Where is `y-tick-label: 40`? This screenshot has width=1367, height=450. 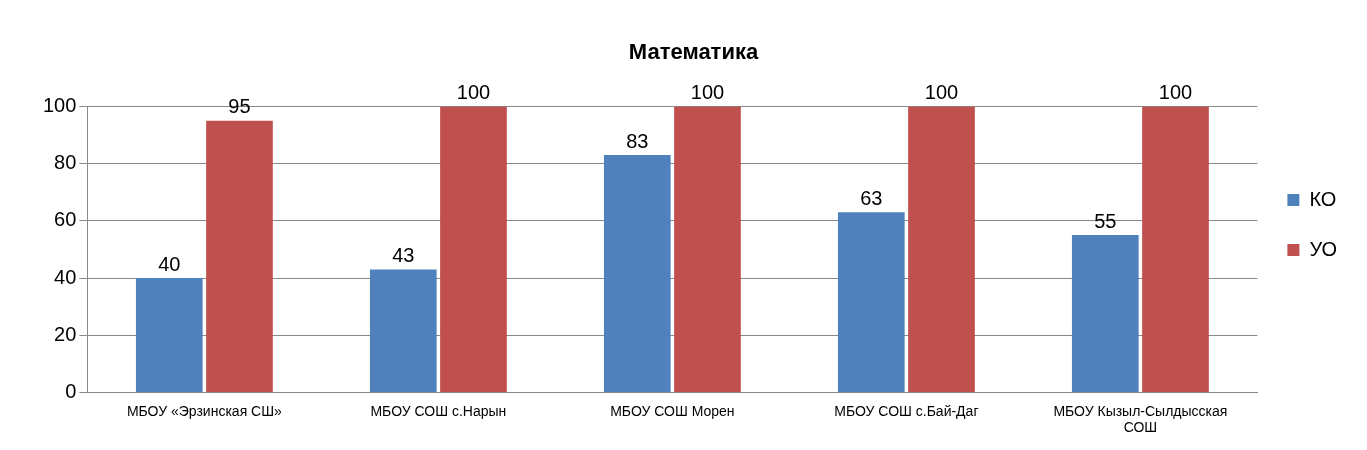 y-tick-label: 40 is located at coordinates (65, 276).